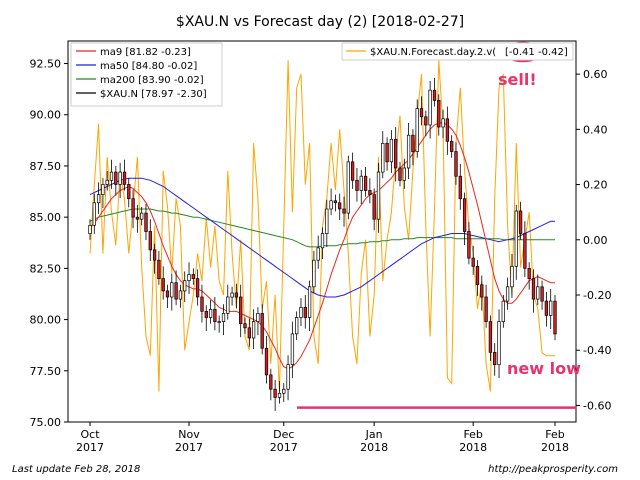  I want to click on right-tick-label: -0.60, so click(597, 405).